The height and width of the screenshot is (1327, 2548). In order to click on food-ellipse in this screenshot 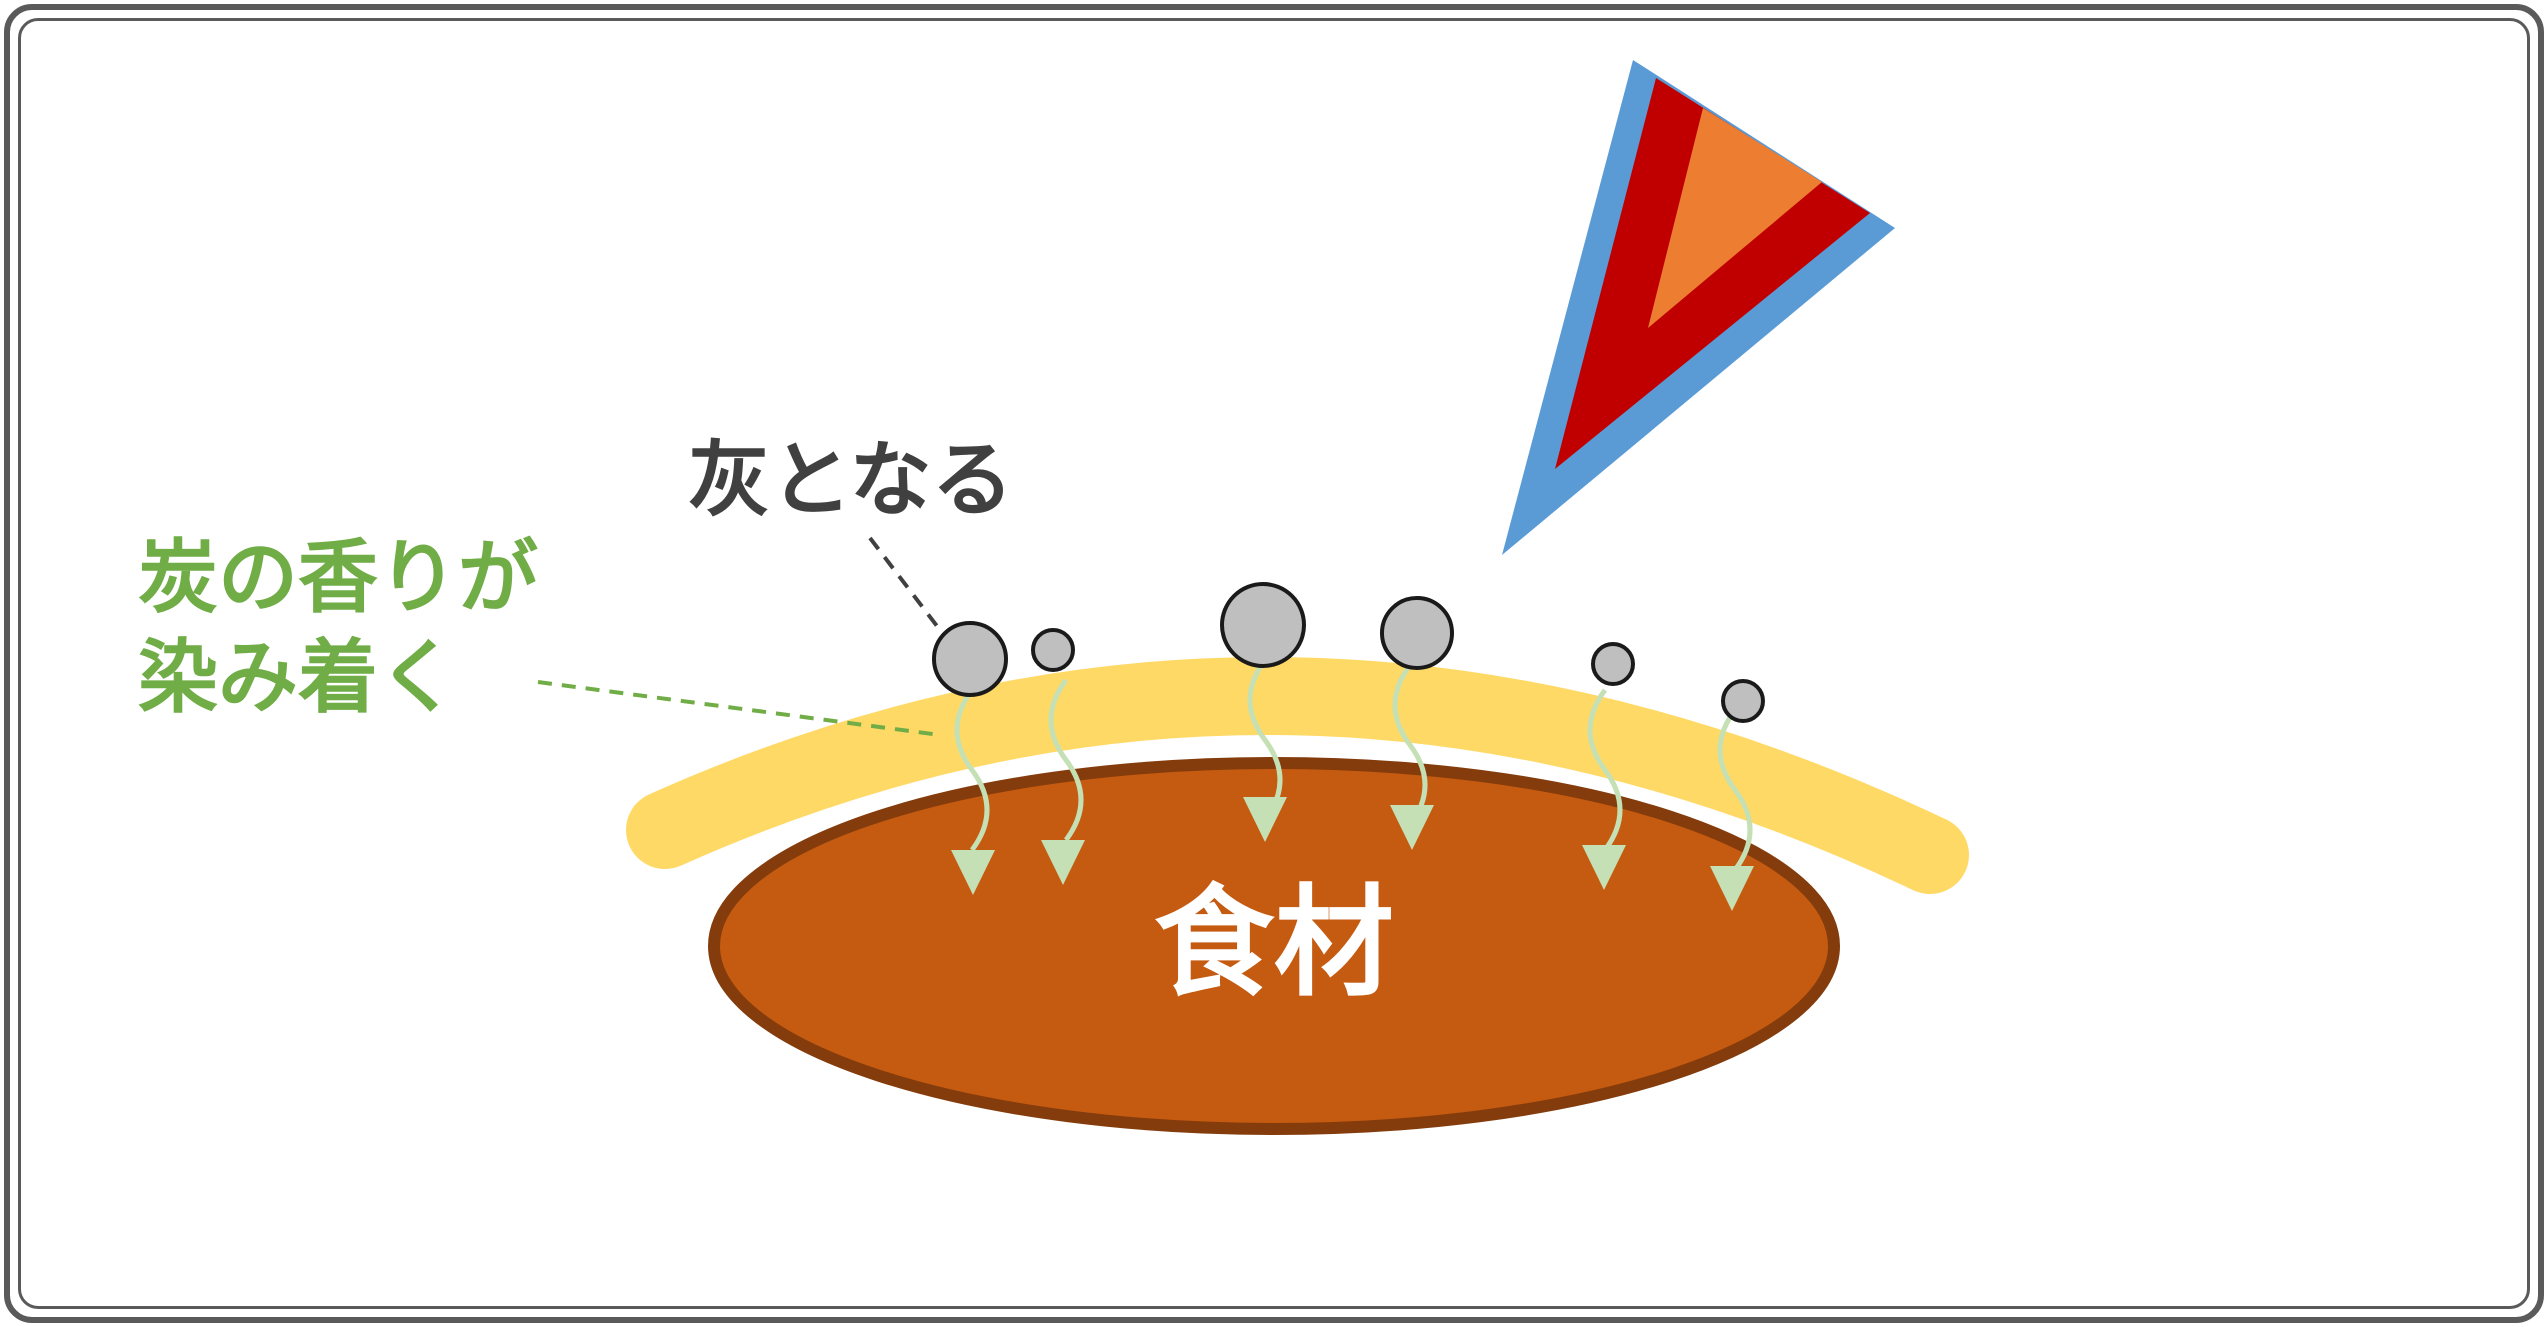, I will do `click(1274, 946)`.